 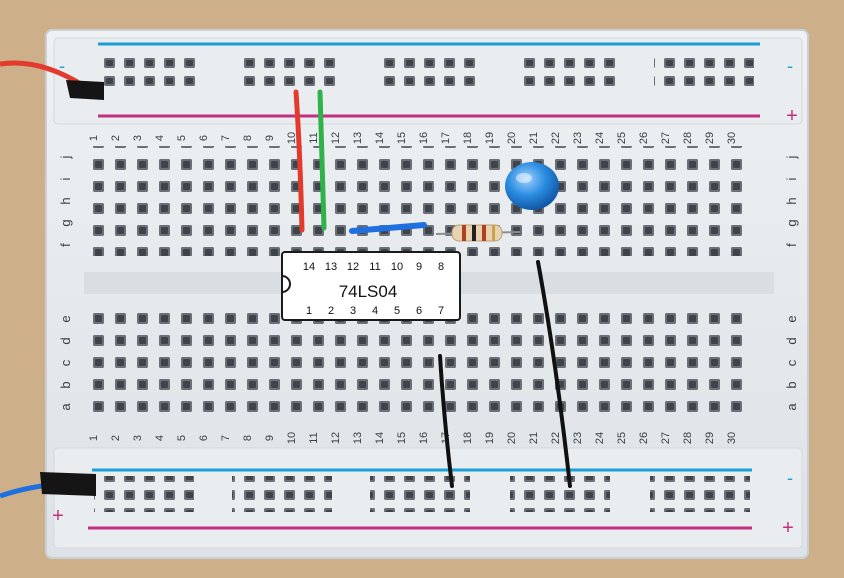 I want to click on column-number-top: 22, so click(x=556, y=138).